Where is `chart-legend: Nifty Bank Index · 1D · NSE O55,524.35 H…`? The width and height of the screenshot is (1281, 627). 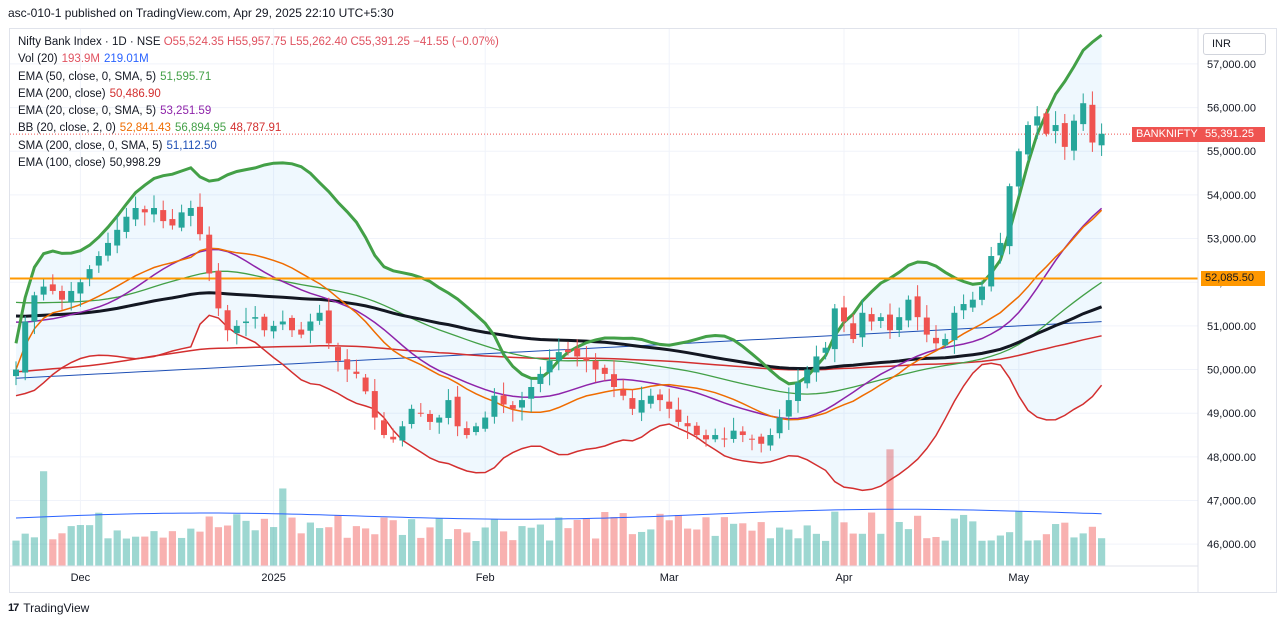
chart-legend: Nifty Bank Index · 1D · NSE O55,524.35 H… is located at coordinates (258, 103).